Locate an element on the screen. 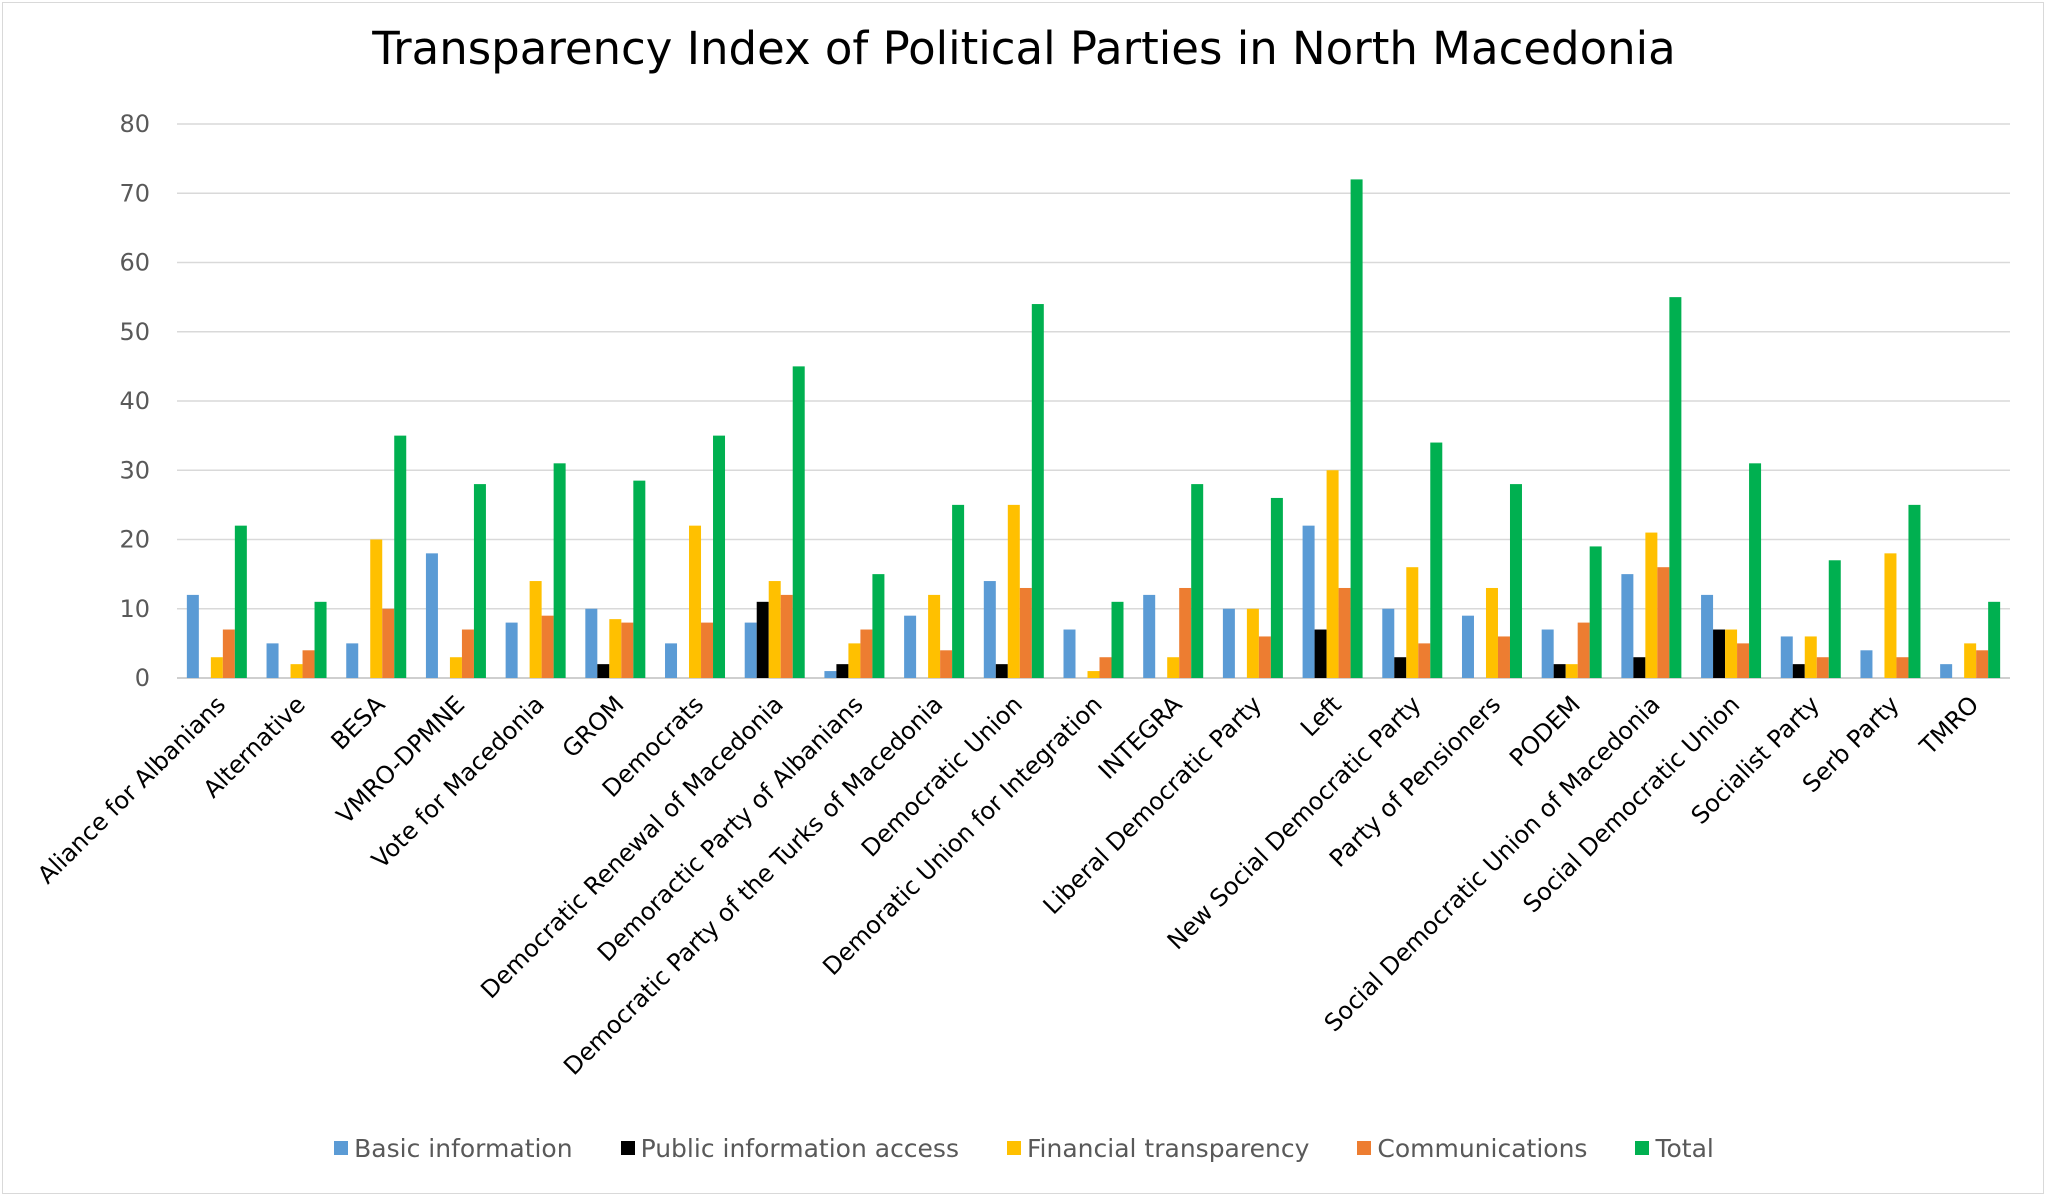  x-category-label: PODEM is located at coordinates (1545, 731).